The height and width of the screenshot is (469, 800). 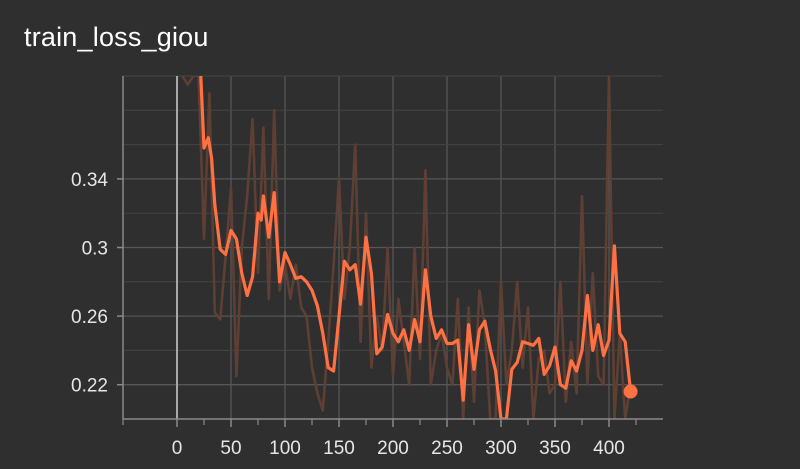 I want to click on x-tick-label: 300, so click(x=501, y=448).